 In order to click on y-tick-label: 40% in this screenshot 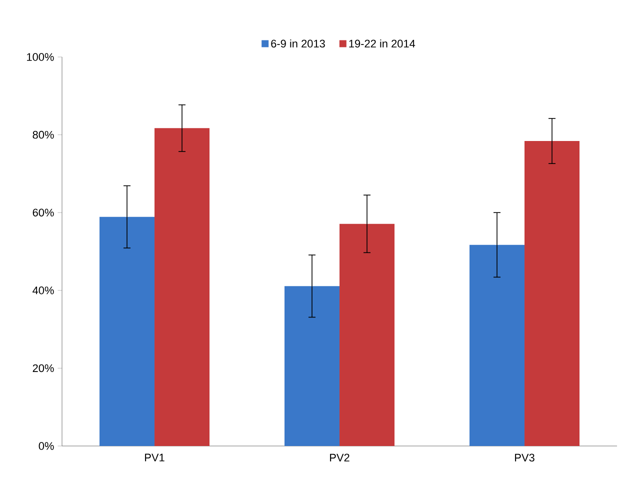, I will do `click(43, 290)`.